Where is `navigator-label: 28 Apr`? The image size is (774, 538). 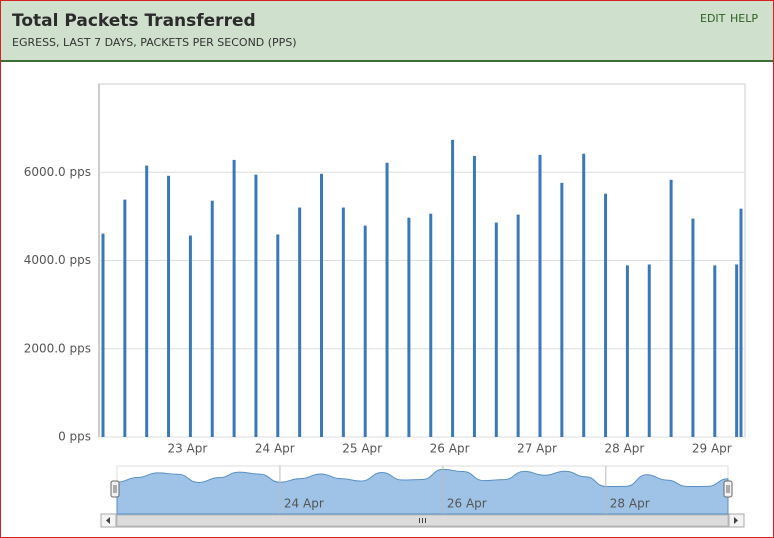 navigator-label: 28 Apr is located at coordinates (630, 504).